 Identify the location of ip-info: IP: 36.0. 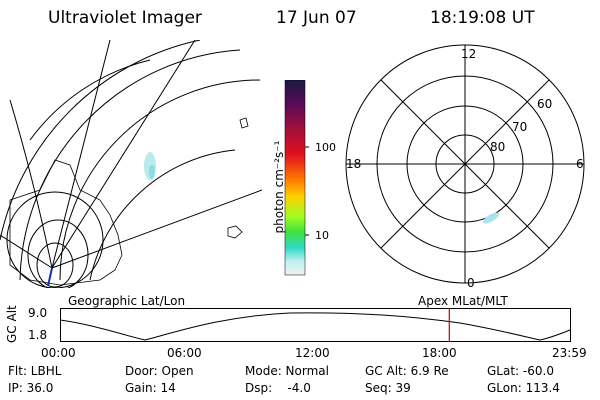
(31, 388).